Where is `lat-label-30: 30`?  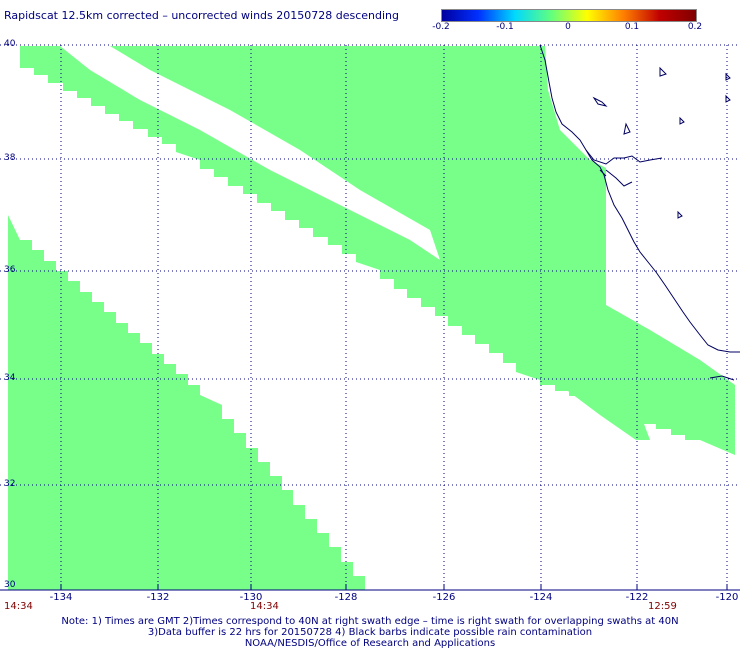
lat-label-30: 30 is located at coordinates (10, 585).